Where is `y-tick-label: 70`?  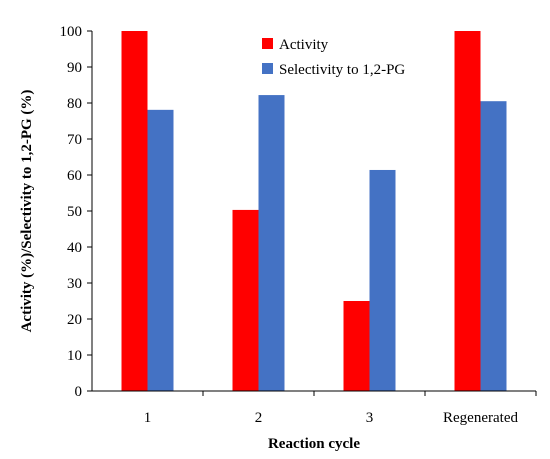
y-tick-label: 70 is located at coordinates (74, 140).